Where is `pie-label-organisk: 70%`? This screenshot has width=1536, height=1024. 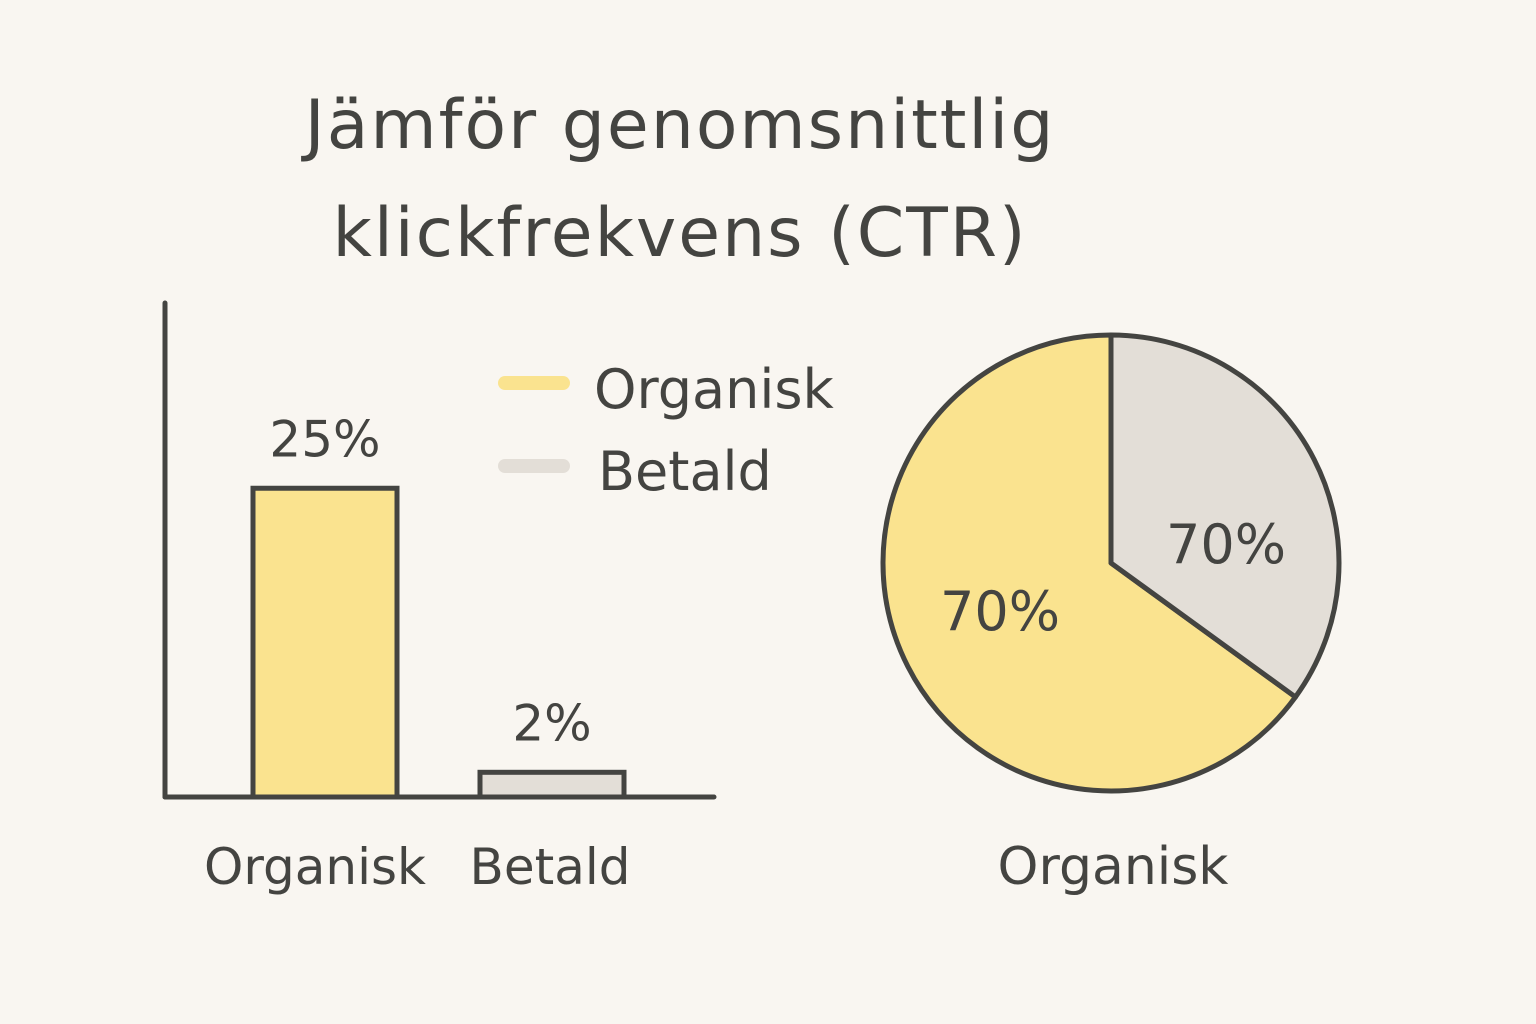
pie-label-organisk: 70% is located at coordinates (1000, 611).